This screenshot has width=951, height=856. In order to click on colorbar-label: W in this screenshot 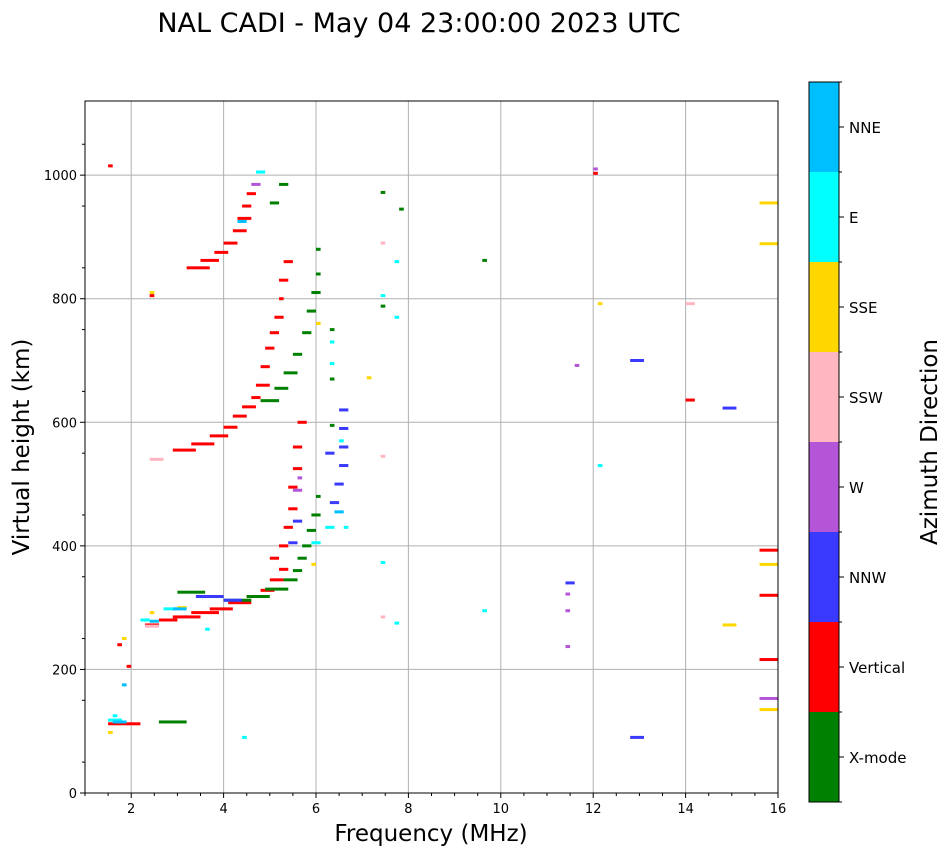, I will do `click(856, 488)`.